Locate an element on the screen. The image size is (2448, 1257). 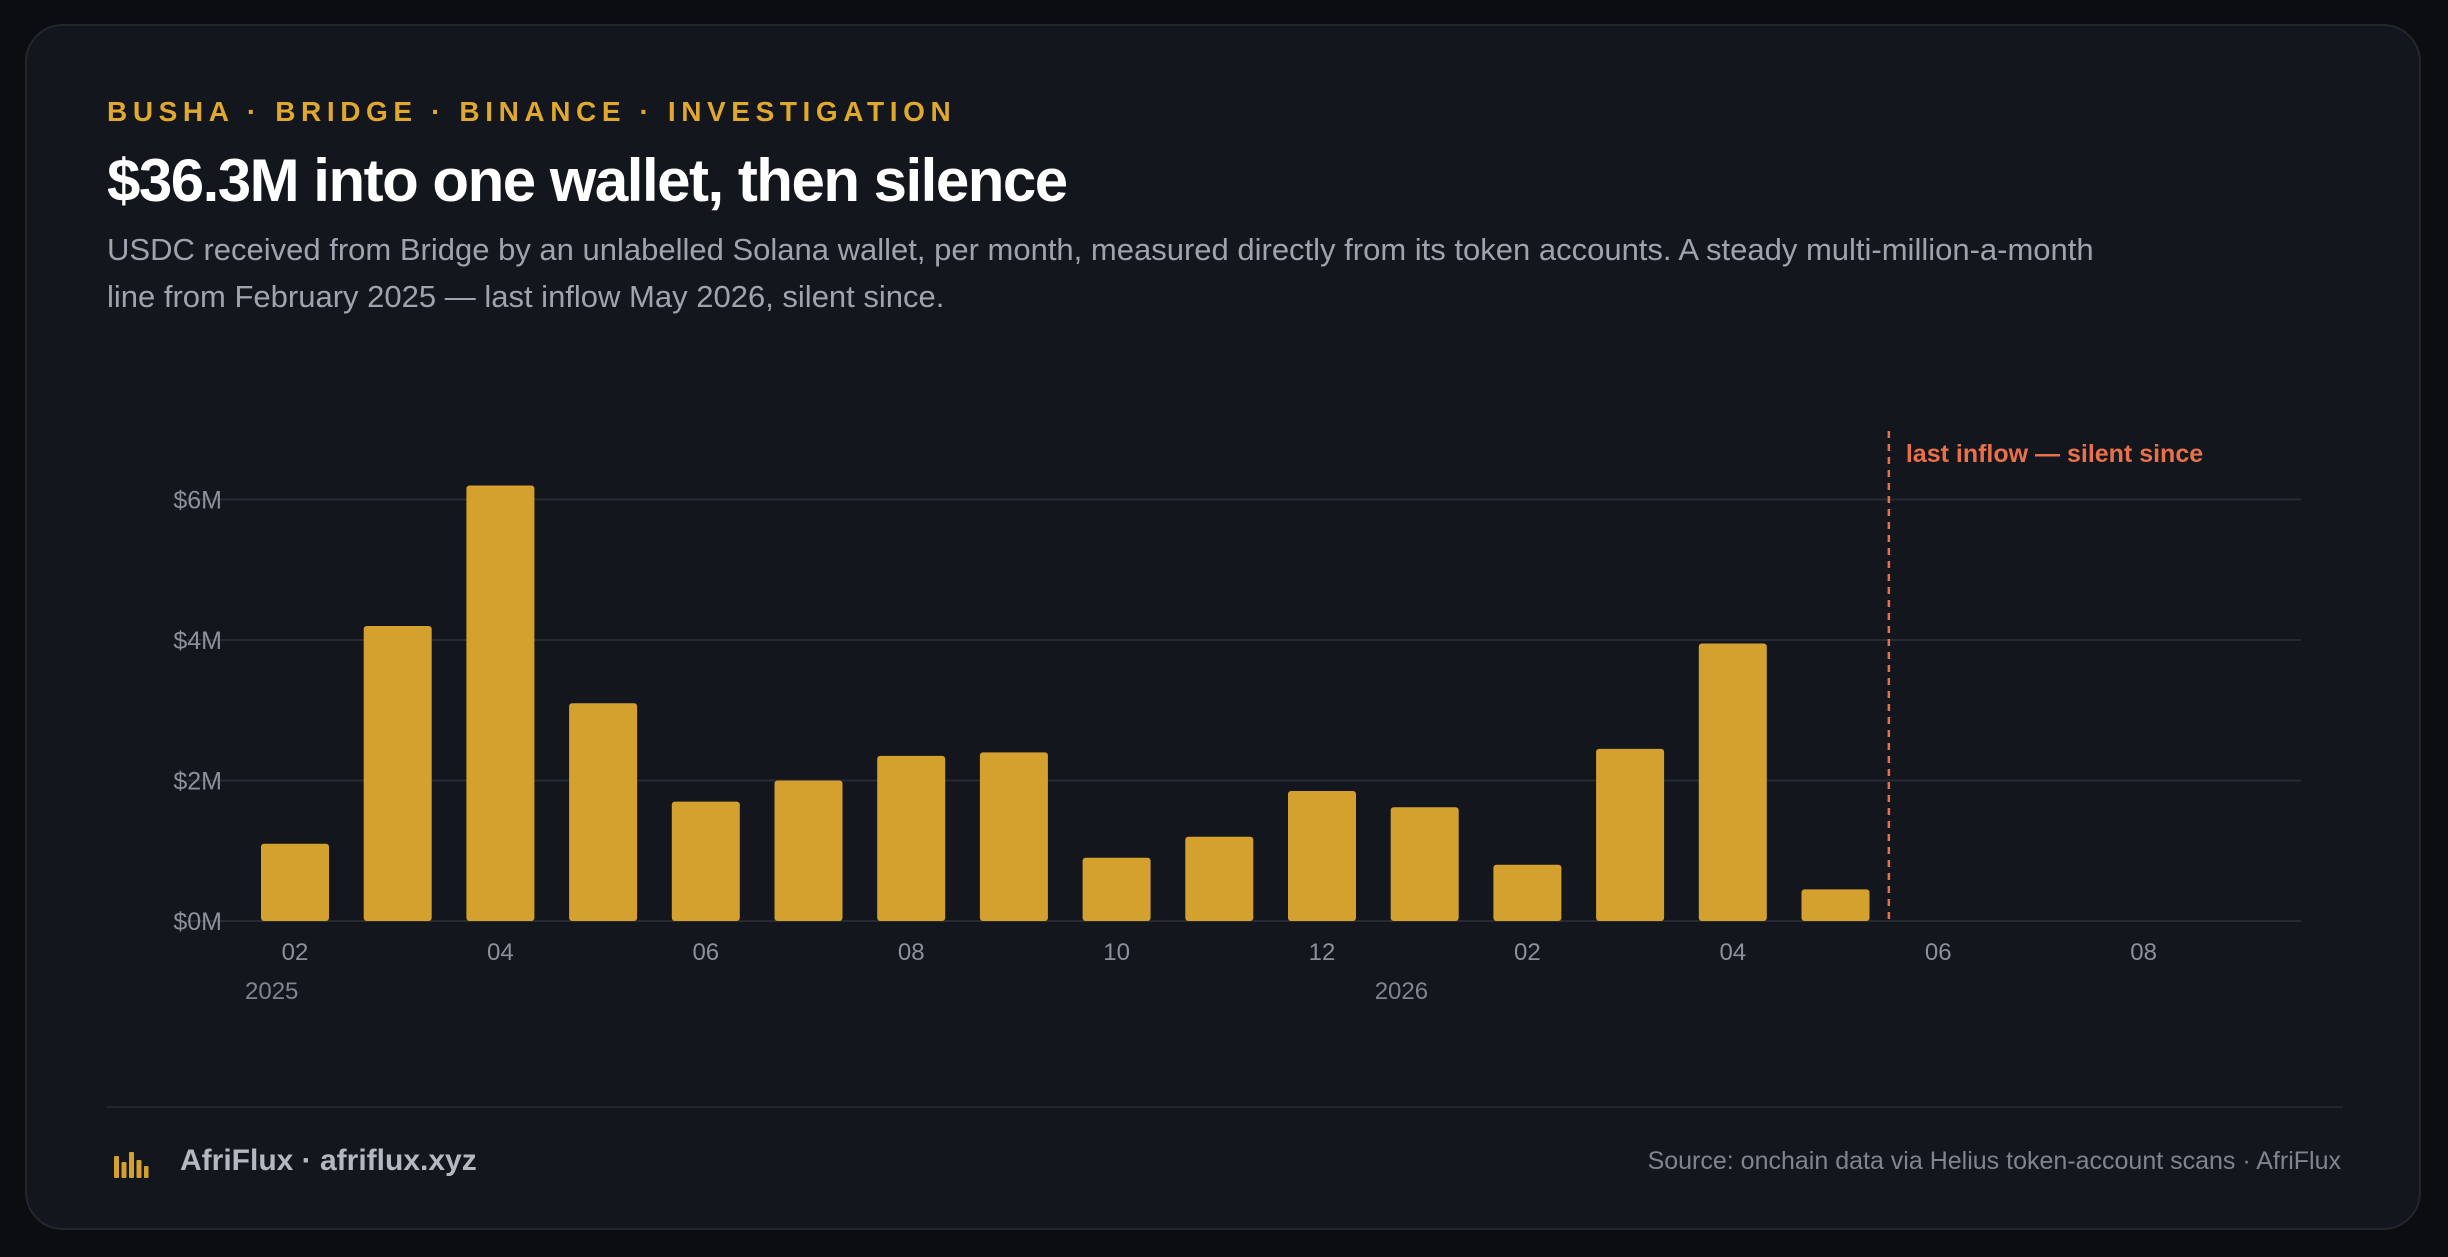
eyebrow-label: BUSHA · BRIDGE · BINANCE · INVESTIGATION is located at coordinates (532, 111).